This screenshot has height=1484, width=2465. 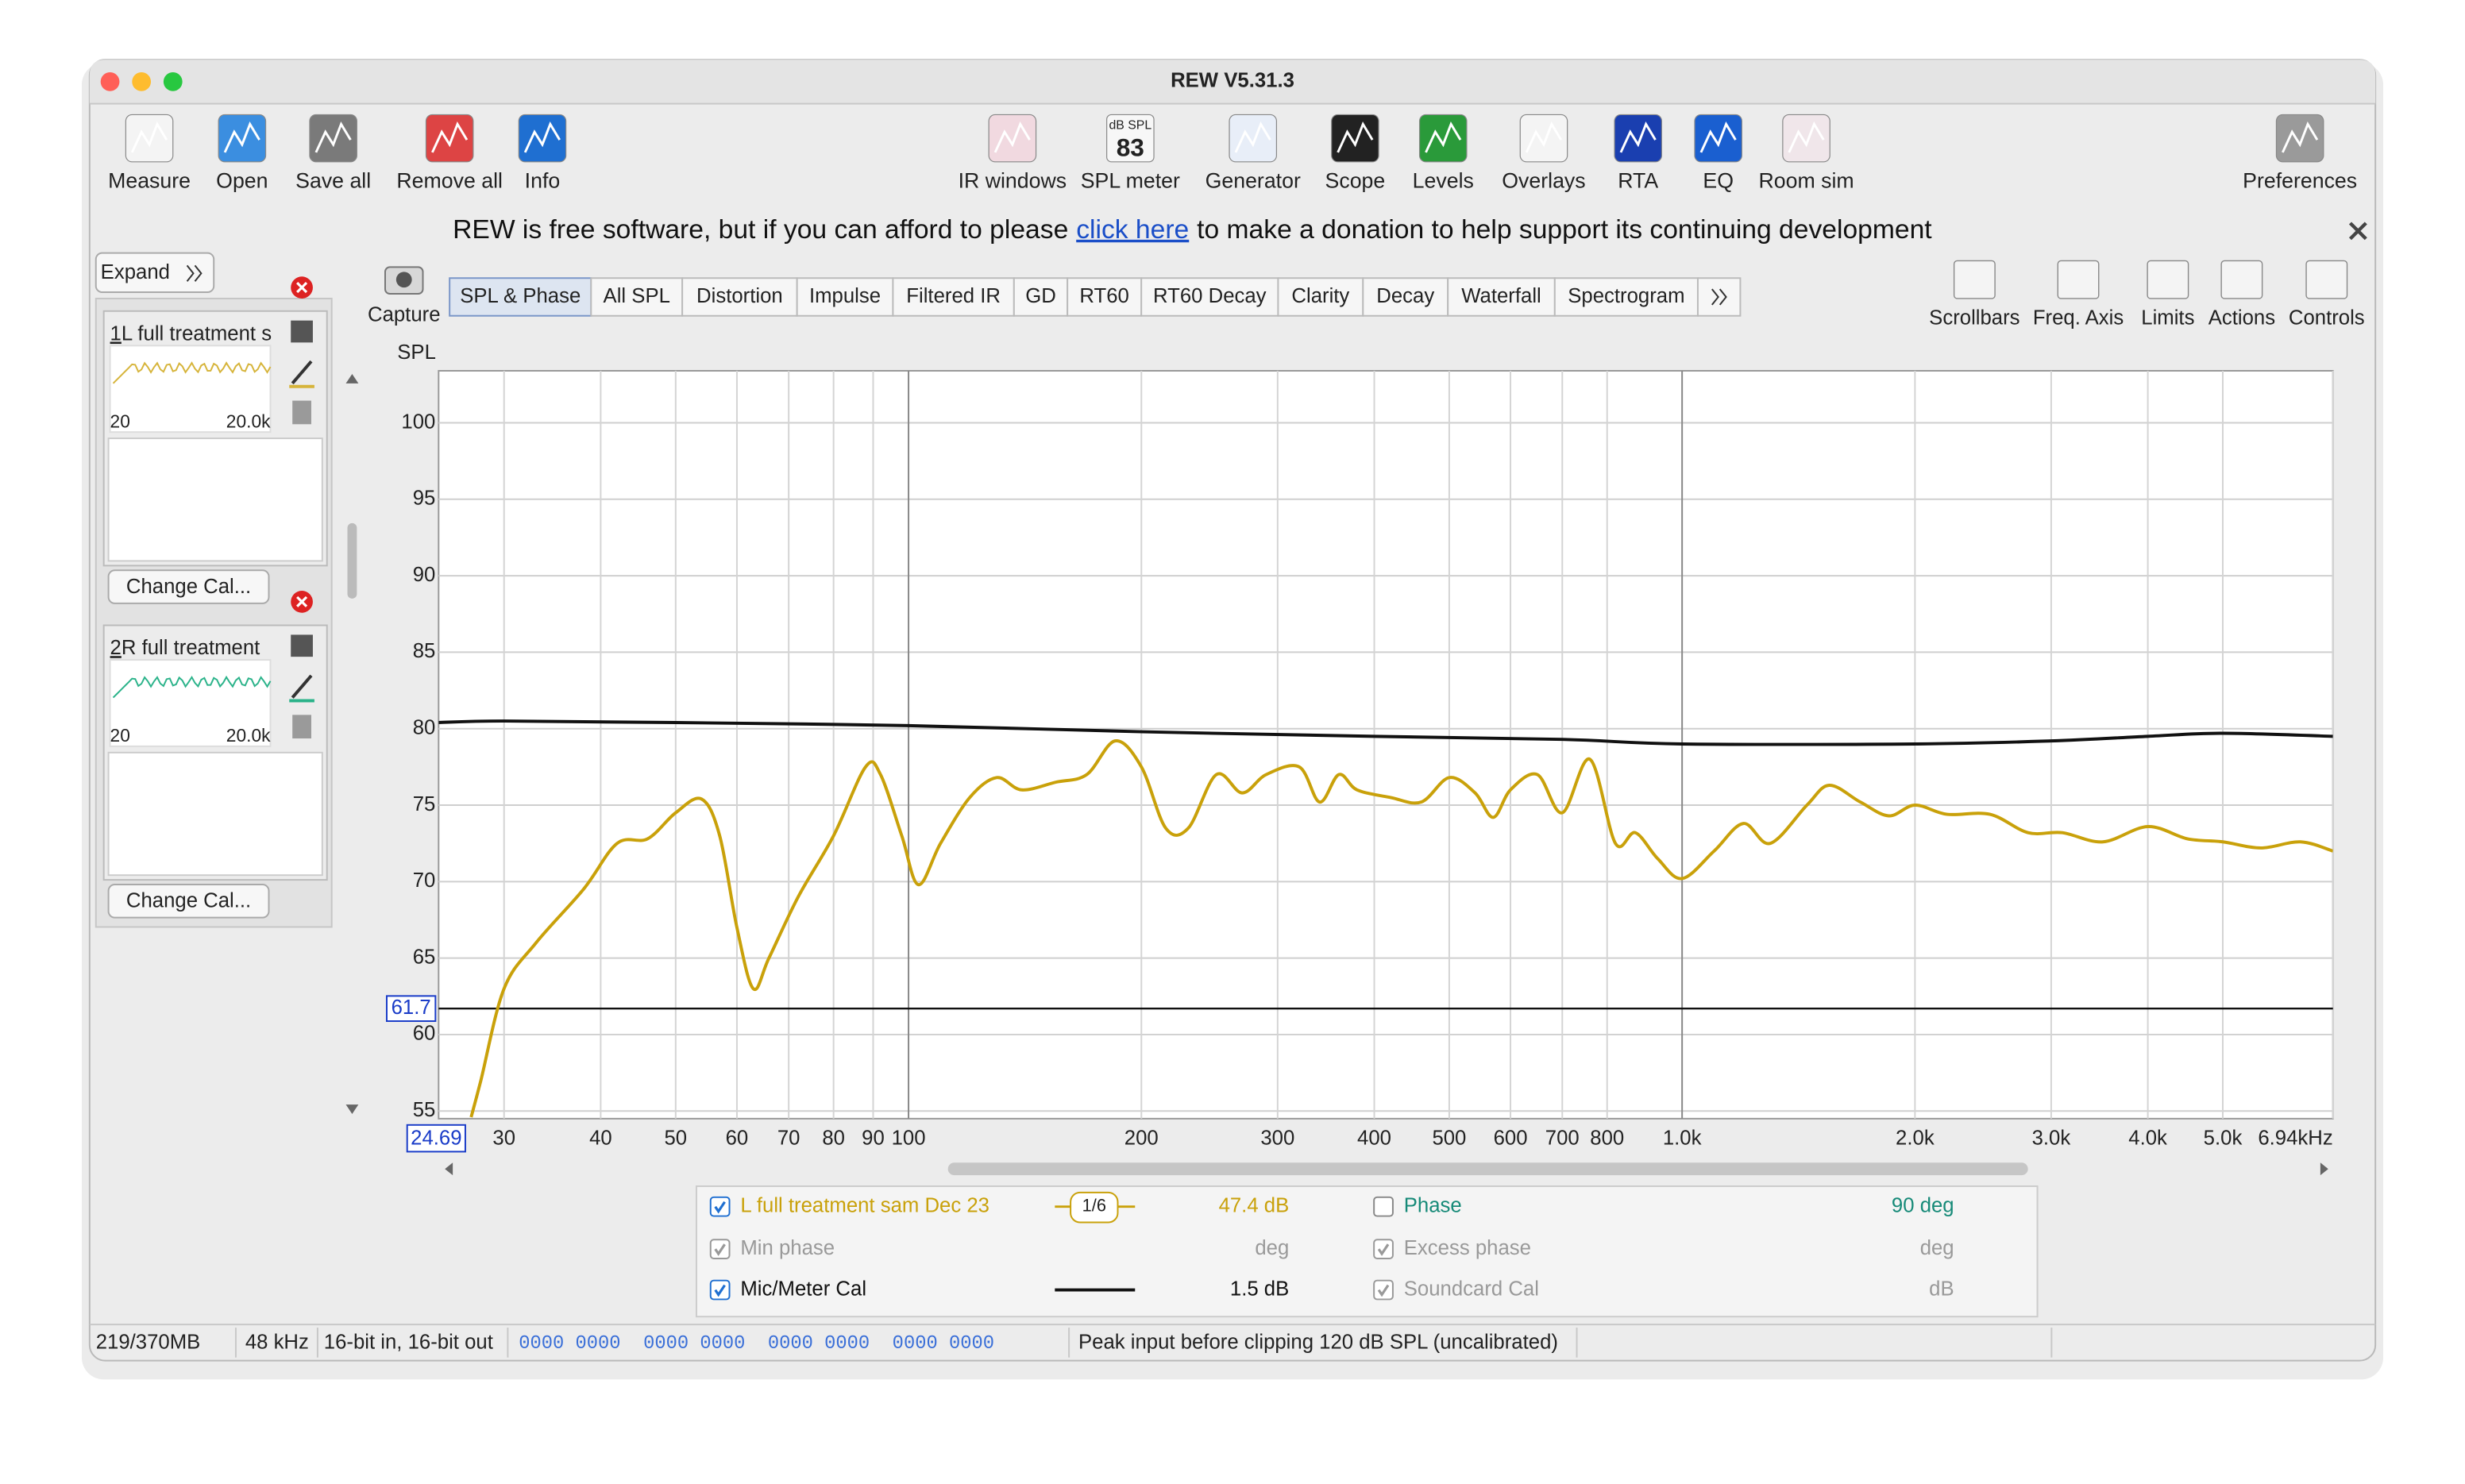 I want to click on banner-link: click here, so click(x=1132, y=230).